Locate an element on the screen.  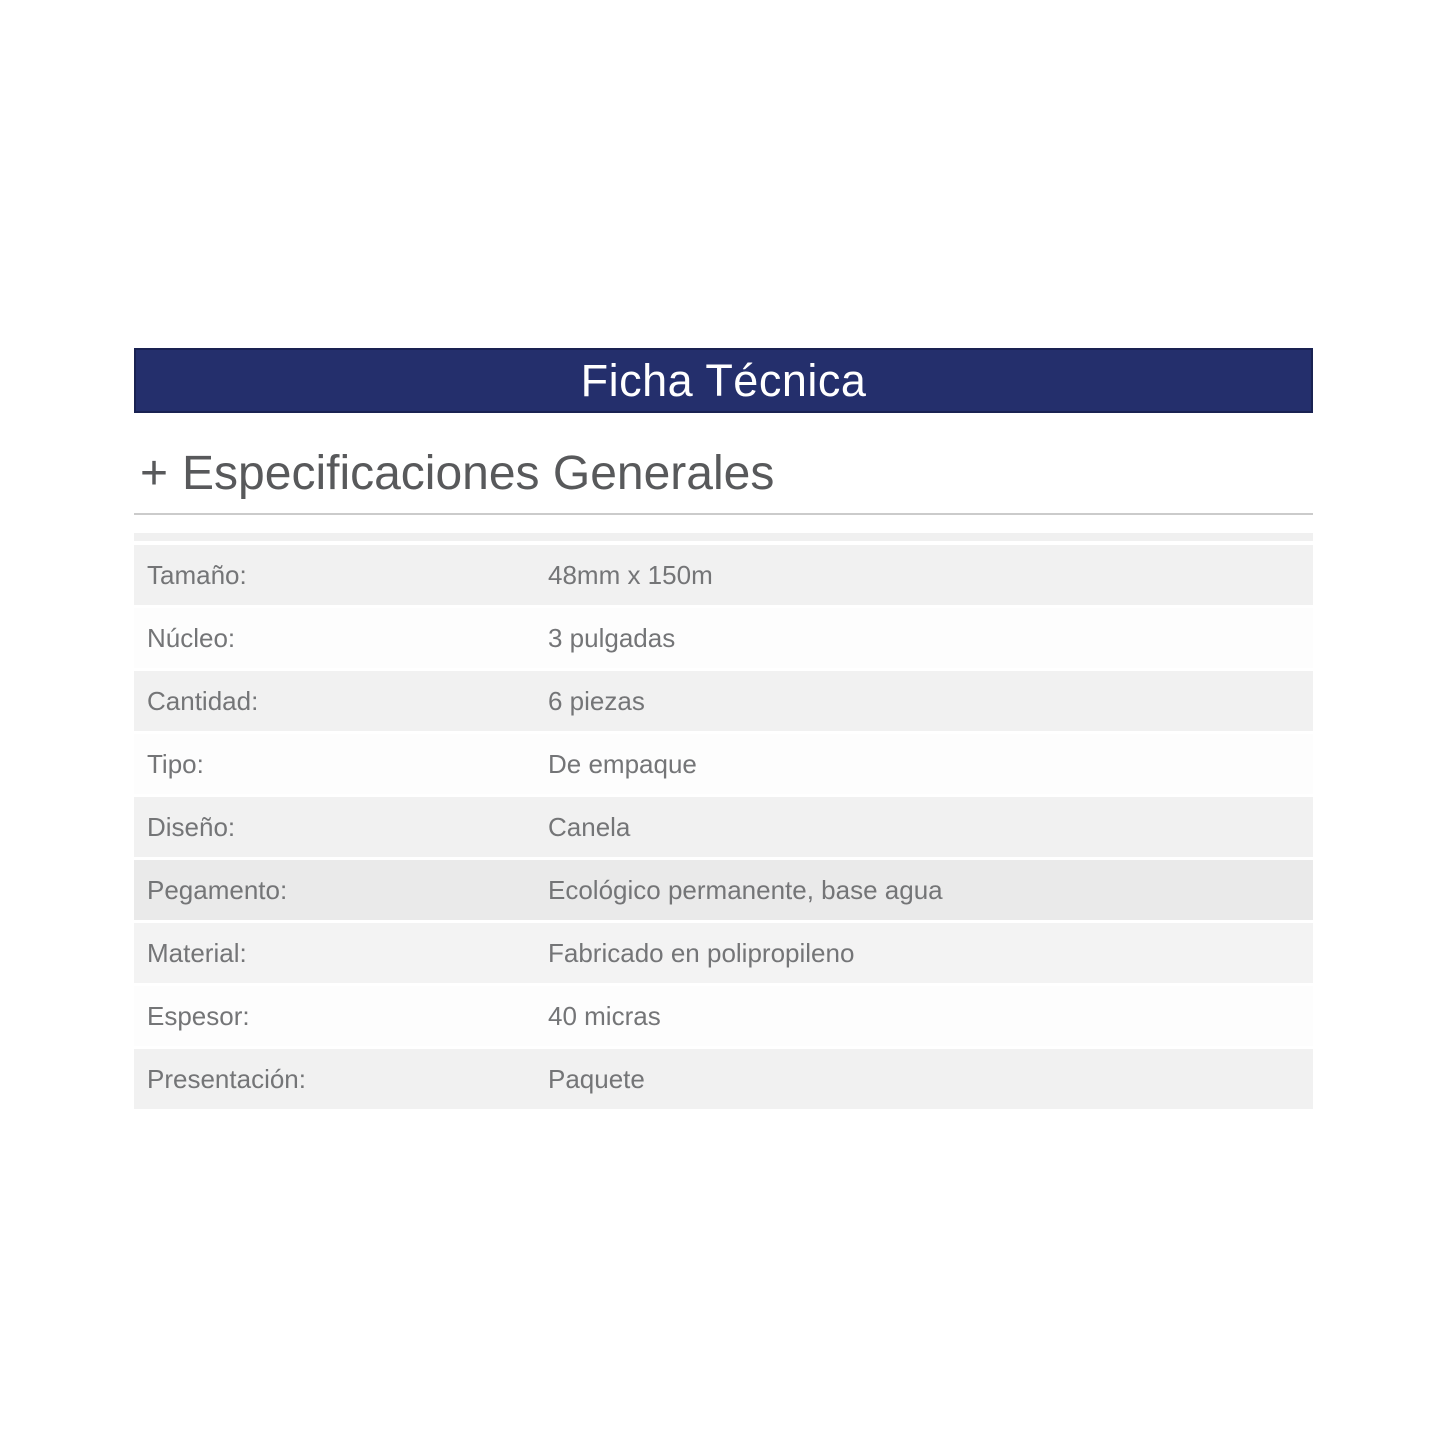
spec-value: 40 micras is located at coordinates (604, 1015).